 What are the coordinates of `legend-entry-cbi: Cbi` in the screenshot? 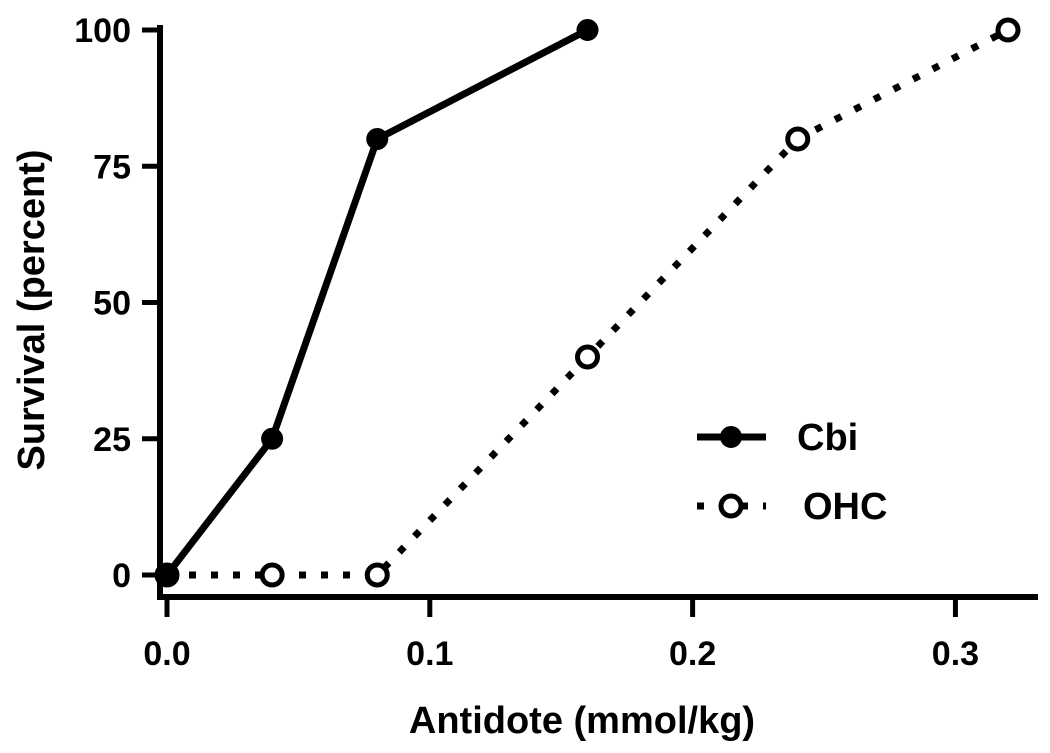 It's located at (777, 438).